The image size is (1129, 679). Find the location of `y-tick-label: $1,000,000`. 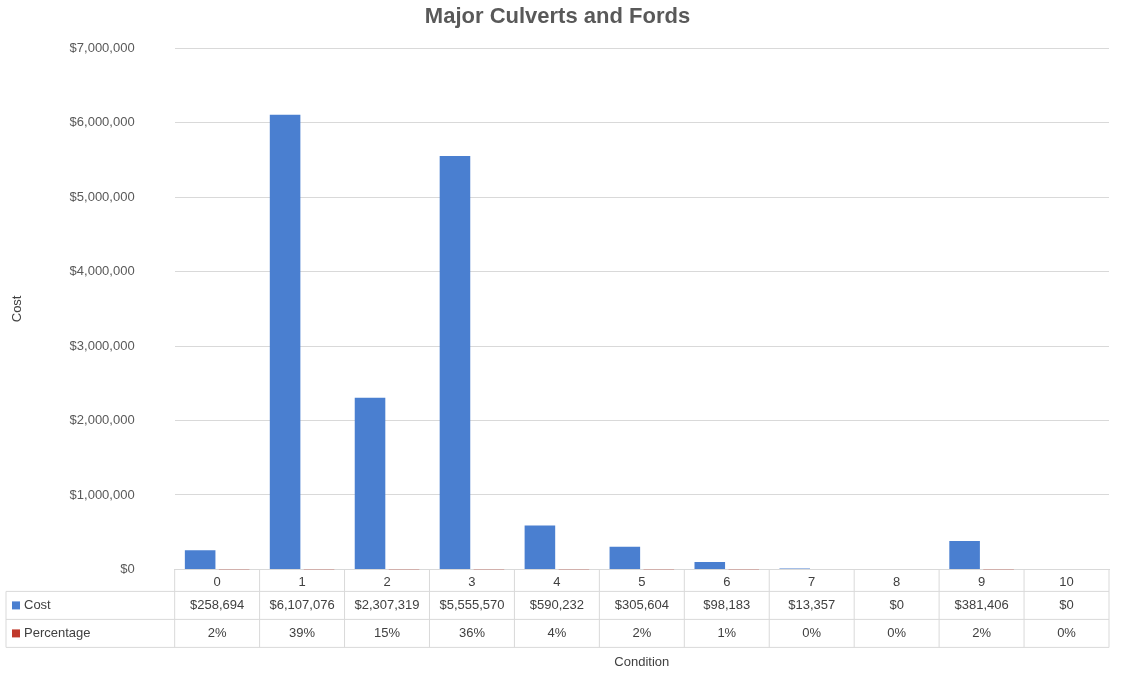

y-tick-label: $1,000,000 is located at coordinates (102, 494).